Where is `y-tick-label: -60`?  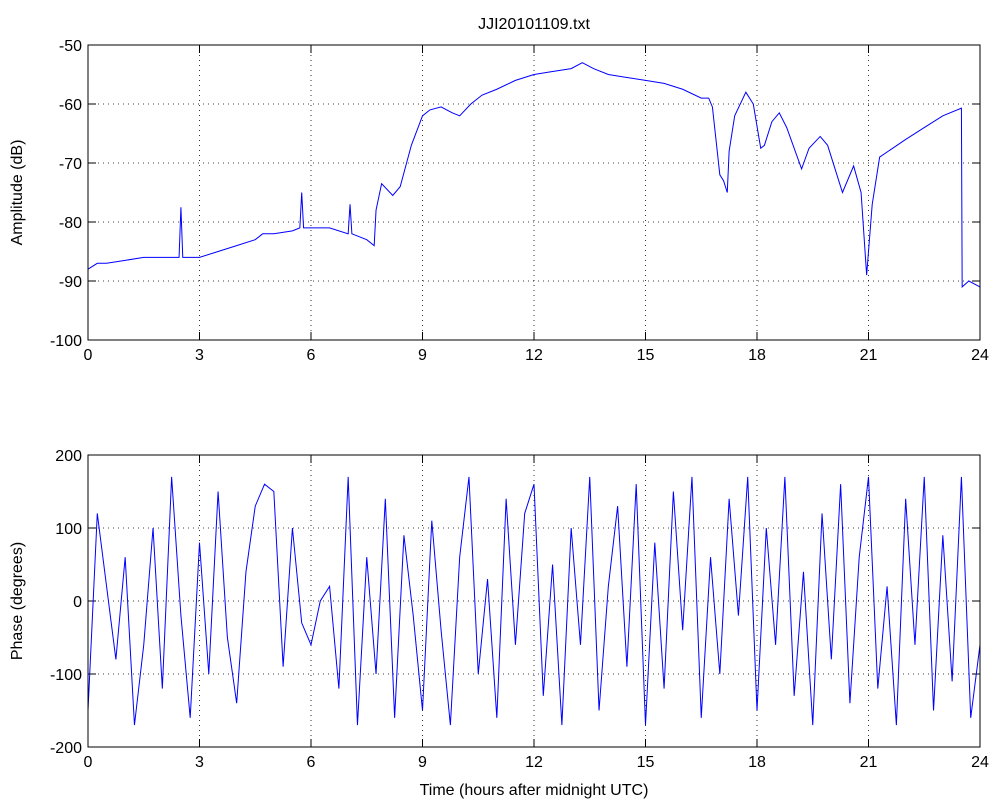 y-tick-label: -60 is located at coordinates (70, 105).